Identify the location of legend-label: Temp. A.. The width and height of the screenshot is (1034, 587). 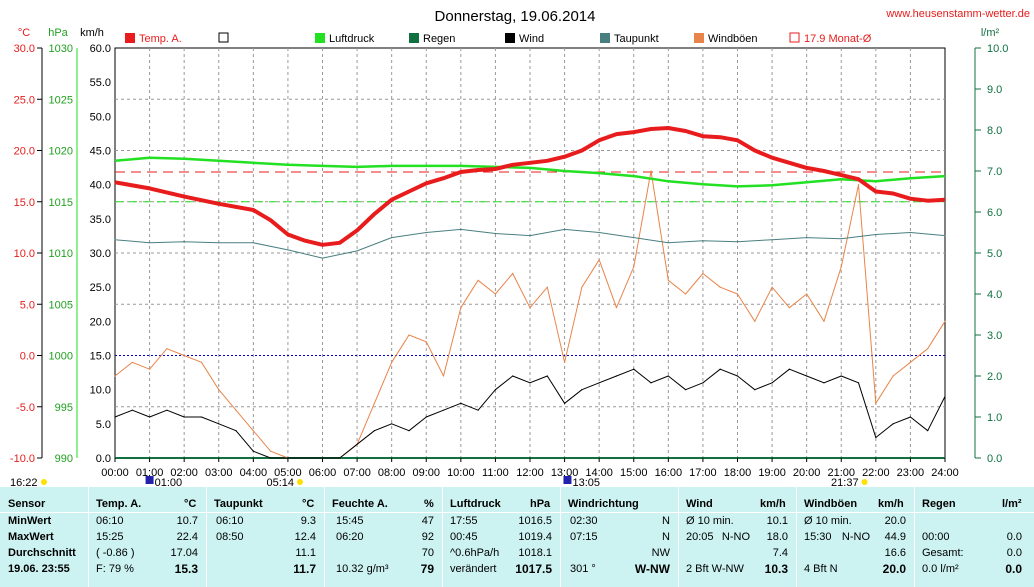
(160, 39).